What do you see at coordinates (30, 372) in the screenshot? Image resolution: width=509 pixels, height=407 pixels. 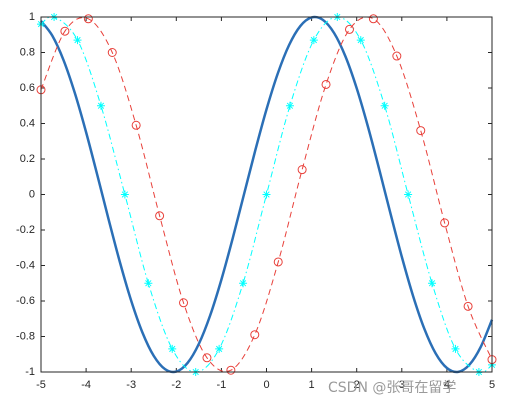 I see `y-tick-label: -1` at bounding box center [30, 372].